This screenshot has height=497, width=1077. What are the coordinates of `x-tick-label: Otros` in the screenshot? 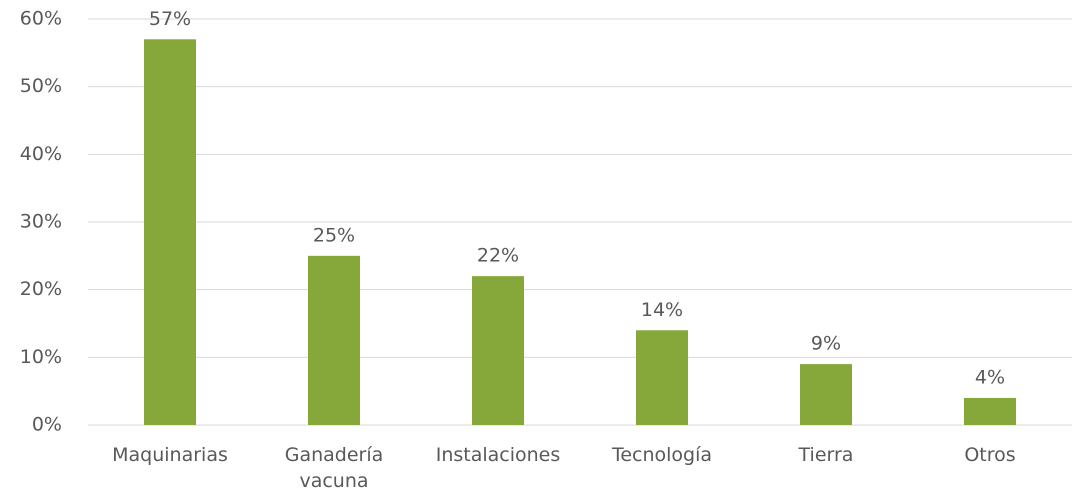 It's located at (990, 455).